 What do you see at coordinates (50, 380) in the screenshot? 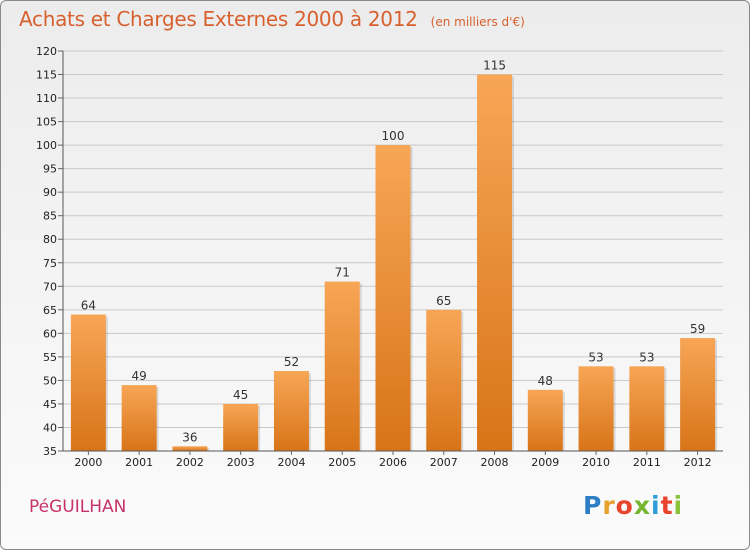
I see `y-tick-label: 50` at bounding box center [50, 380].